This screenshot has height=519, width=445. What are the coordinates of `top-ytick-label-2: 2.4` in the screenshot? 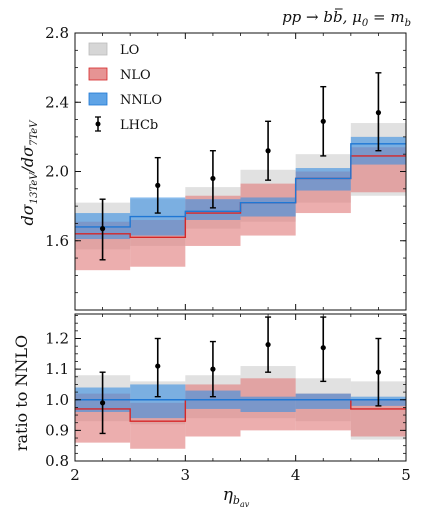 It's located at (57, 102).